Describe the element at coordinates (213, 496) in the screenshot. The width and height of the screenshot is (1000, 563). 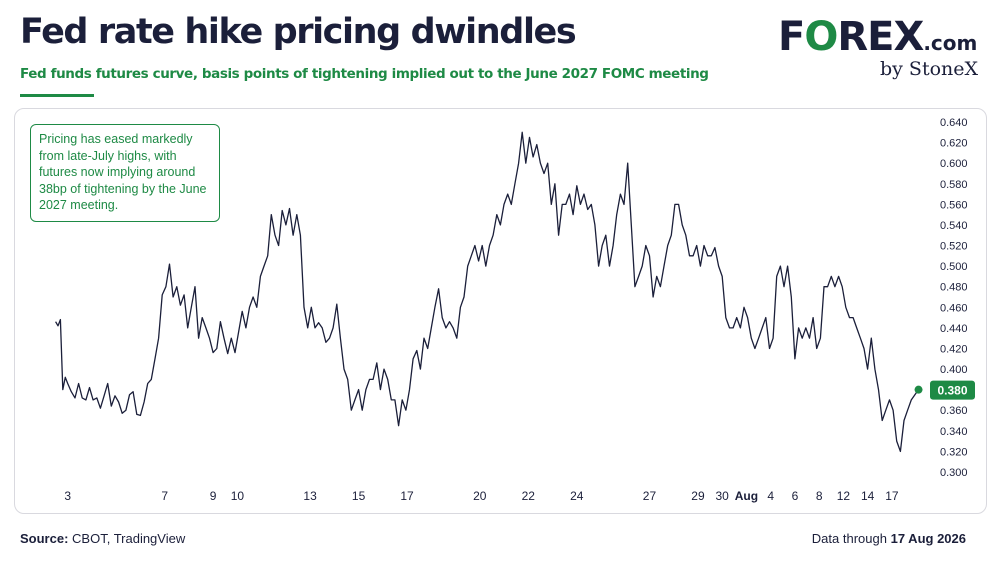
I see `x-tick-label: 9` at that location.